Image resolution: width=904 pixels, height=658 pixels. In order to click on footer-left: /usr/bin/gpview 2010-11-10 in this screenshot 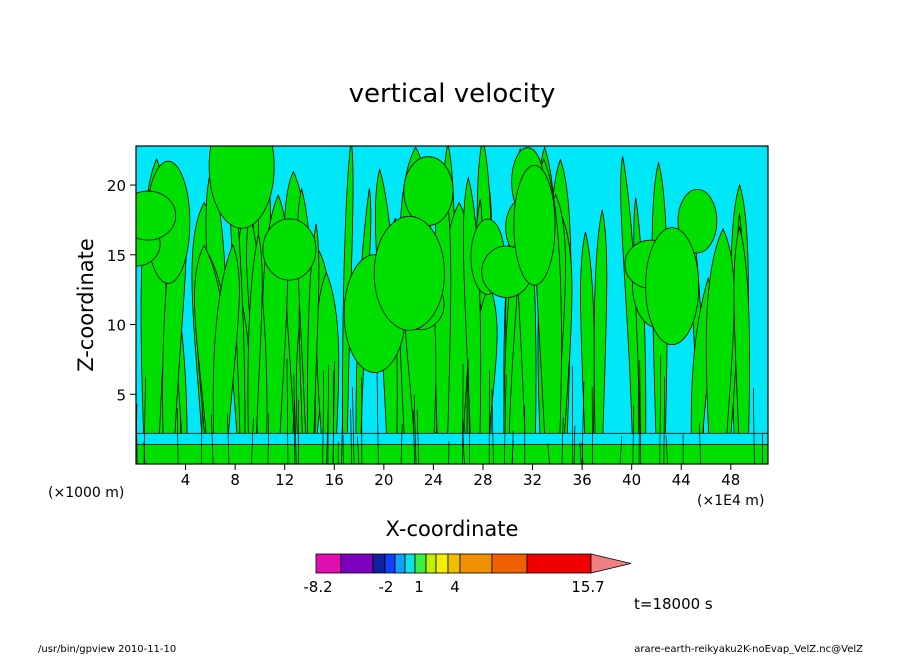, I will do `click(107, 649)`.